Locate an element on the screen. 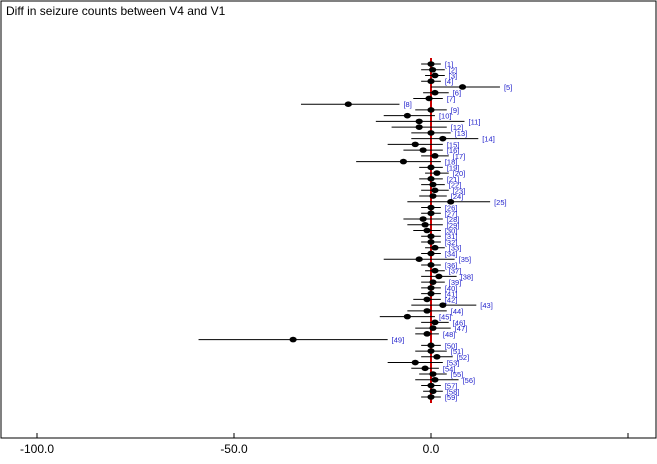 Image resolution: width=657 pixels, height=464 pixels. point-label: [50] is located at coordinates (451, 345).